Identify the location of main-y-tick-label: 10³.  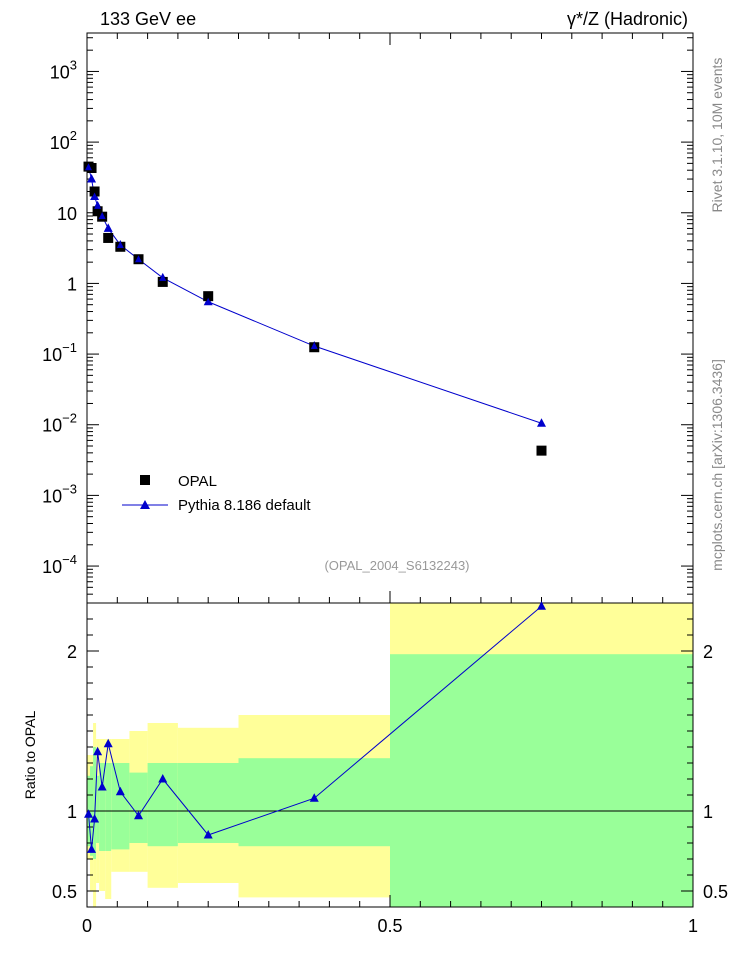
(63, 69).